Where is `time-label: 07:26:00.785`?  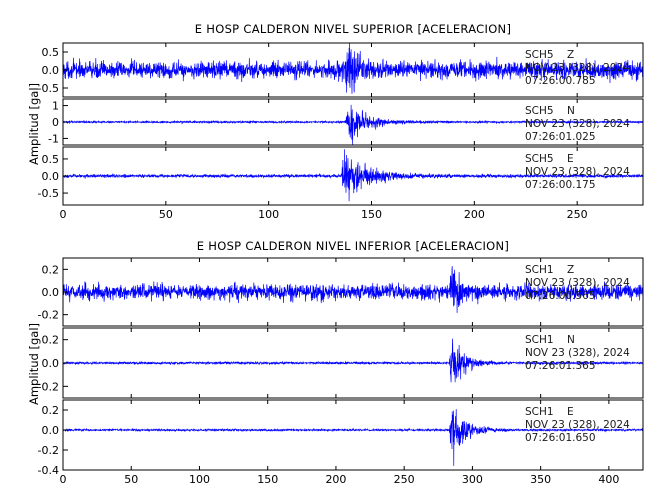 time-label: 07:26:00.785 is located at coordinates (560, 81).